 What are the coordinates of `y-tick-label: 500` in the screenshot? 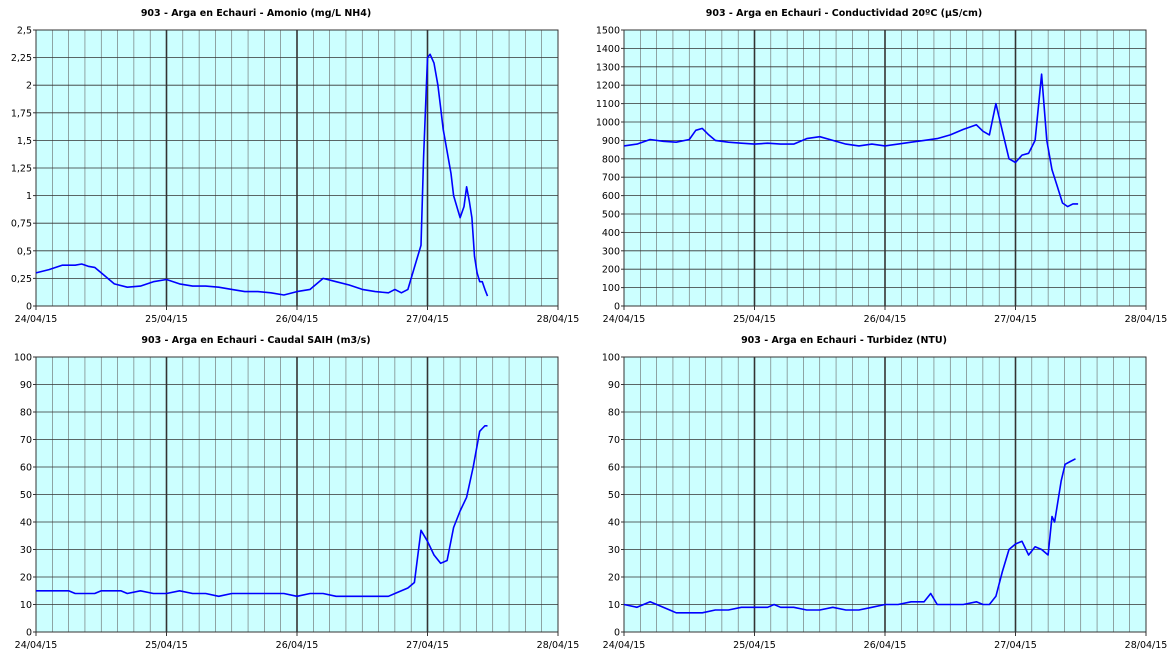 It's located at (611, 215).